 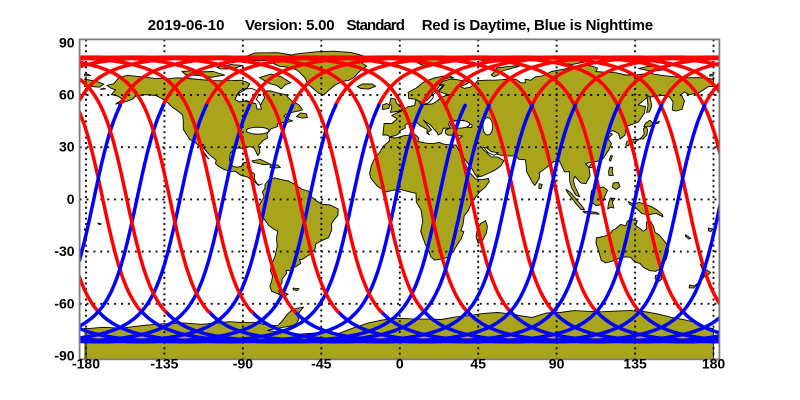 I want to click on svg-text: -30, so click(x=64, y=251).